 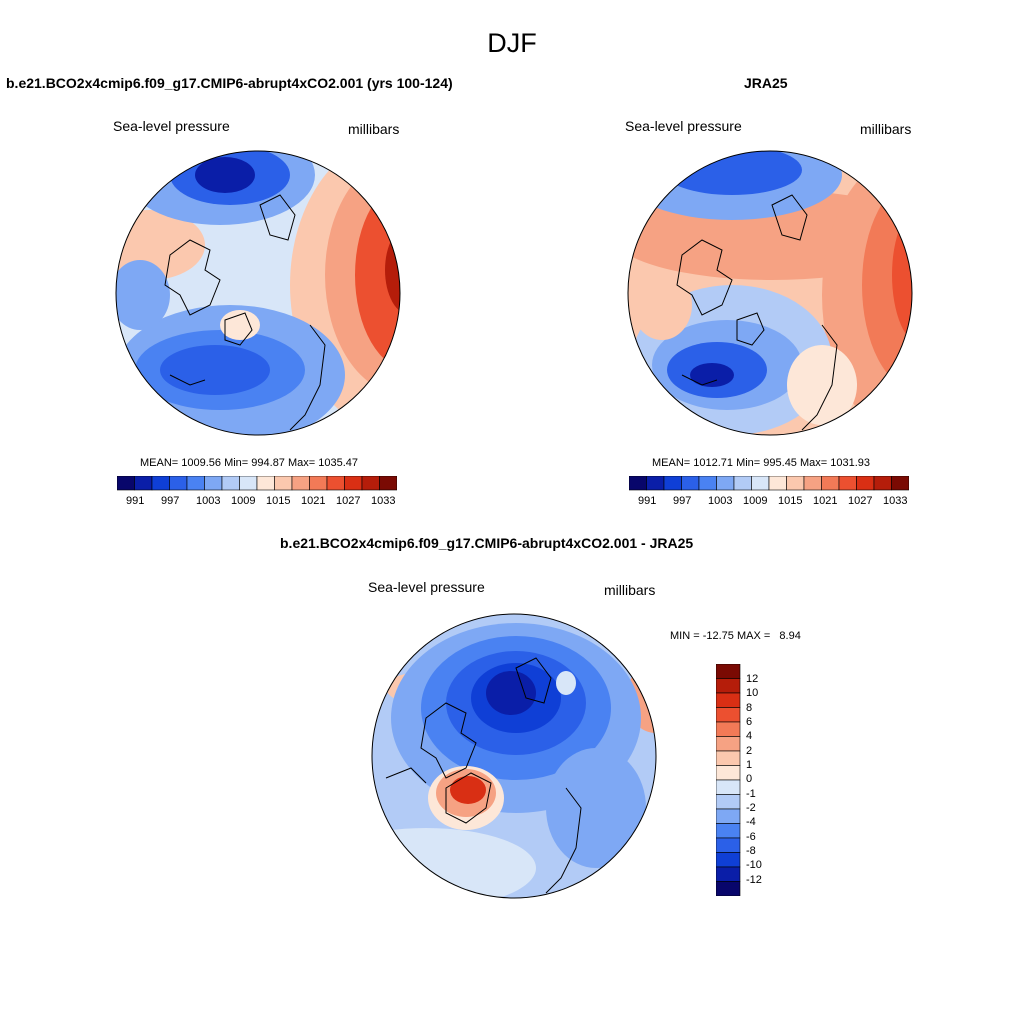 What do you see at coordinates (749, 708) in the screenshot?
I see `colorbar-tick-label: 8` at bounding box center [749, 708].